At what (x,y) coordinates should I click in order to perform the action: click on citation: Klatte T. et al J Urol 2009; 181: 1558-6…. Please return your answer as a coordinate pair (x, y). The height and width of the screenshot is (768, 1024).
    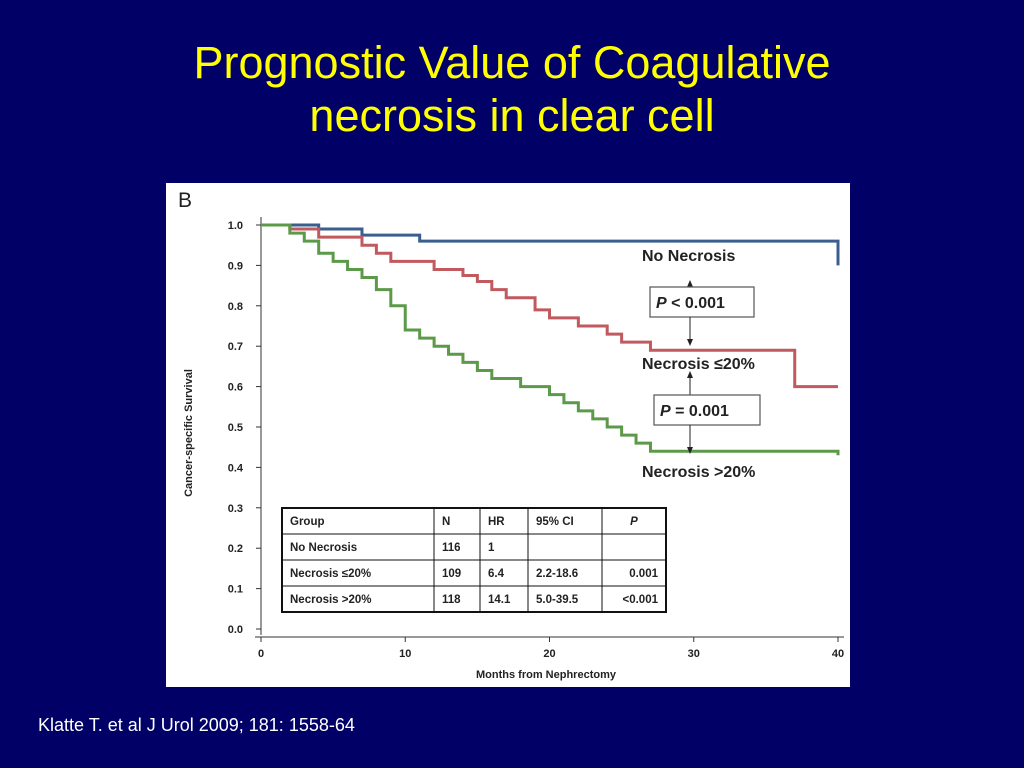
    Looking at the image, I should click on (196, 725).